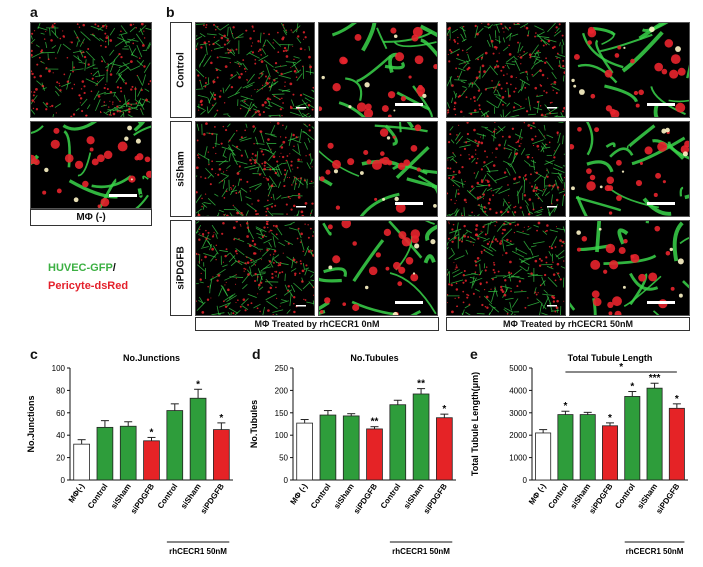 This screenshot has width=703, height=567. What do you see at coordinates (31, 423) in the screenshot?
I see `y-axis-label: No.Junctions` at bounding box center [31, 423].